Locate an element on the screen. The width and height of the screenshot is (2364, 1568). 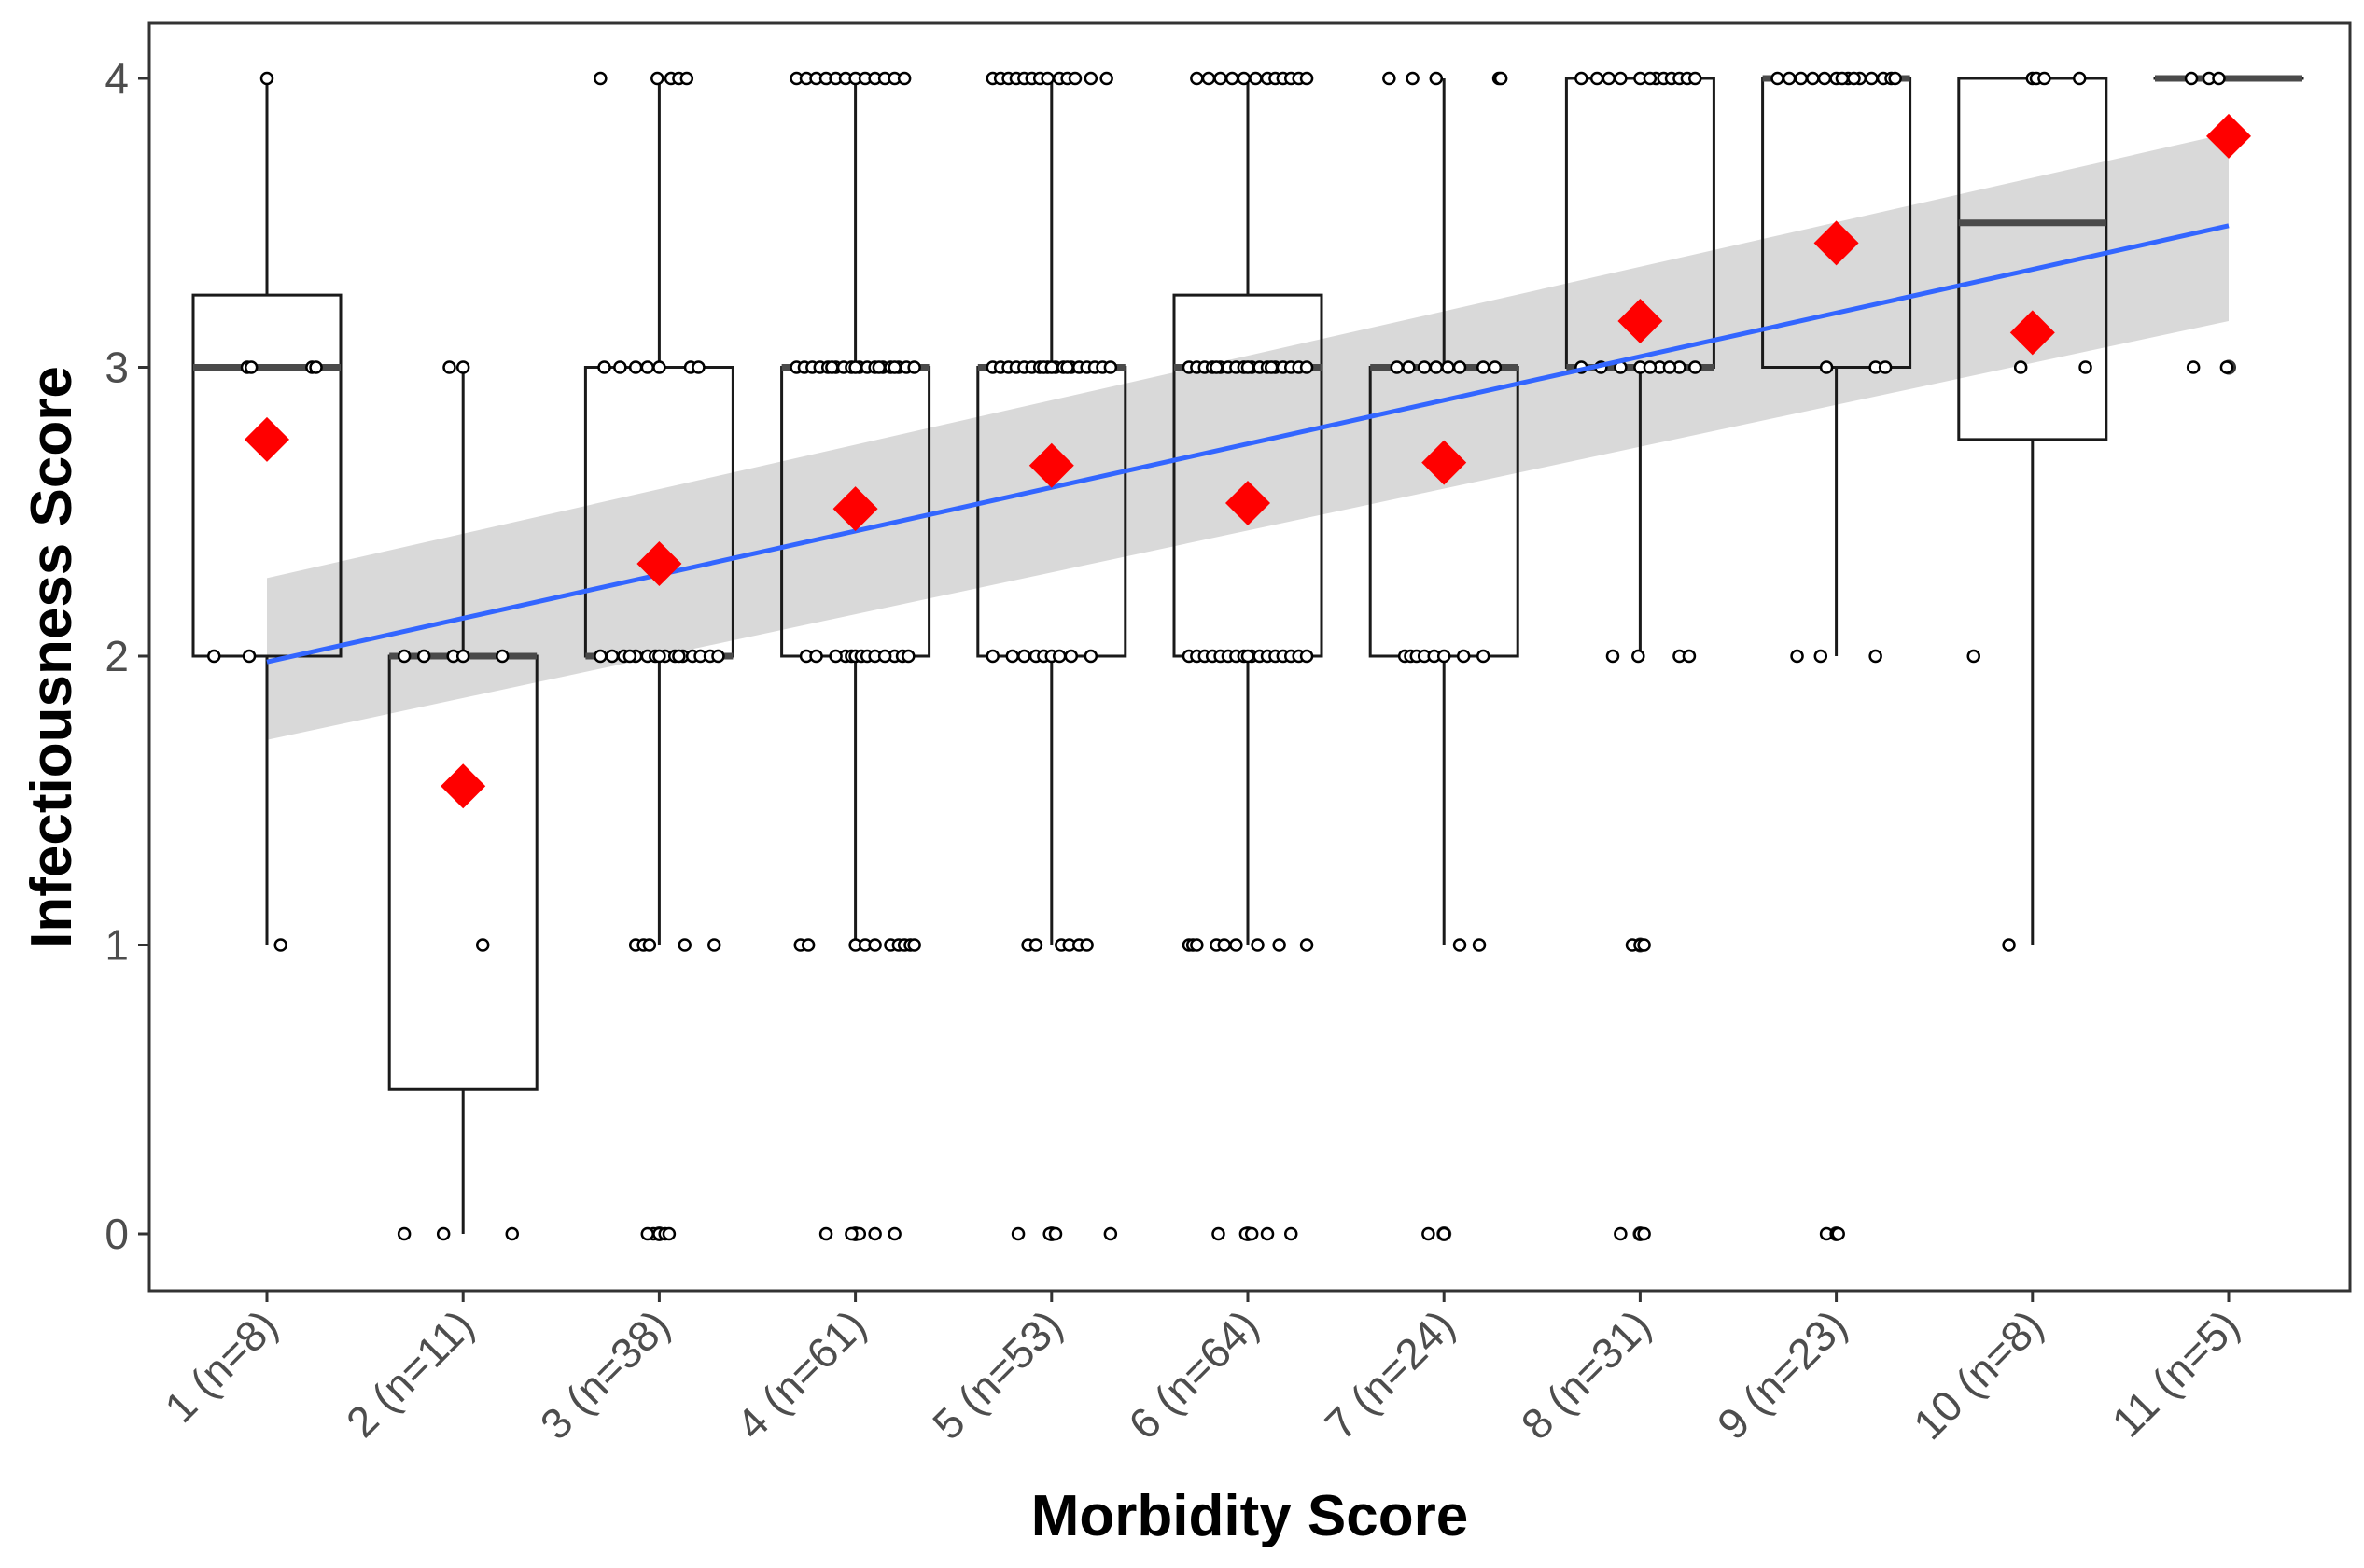
x-tick-label: 1 (n=8) is located at coordinates (221, 1366).